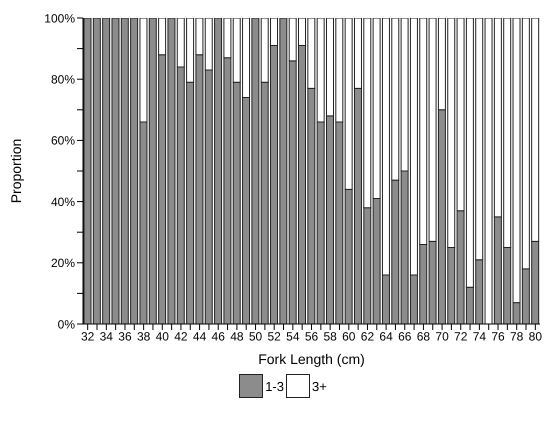  What do you see at coordinates (163, 337) in the screenshot?
I see `x-tick-label: 40` at bounding box center [163, 337].